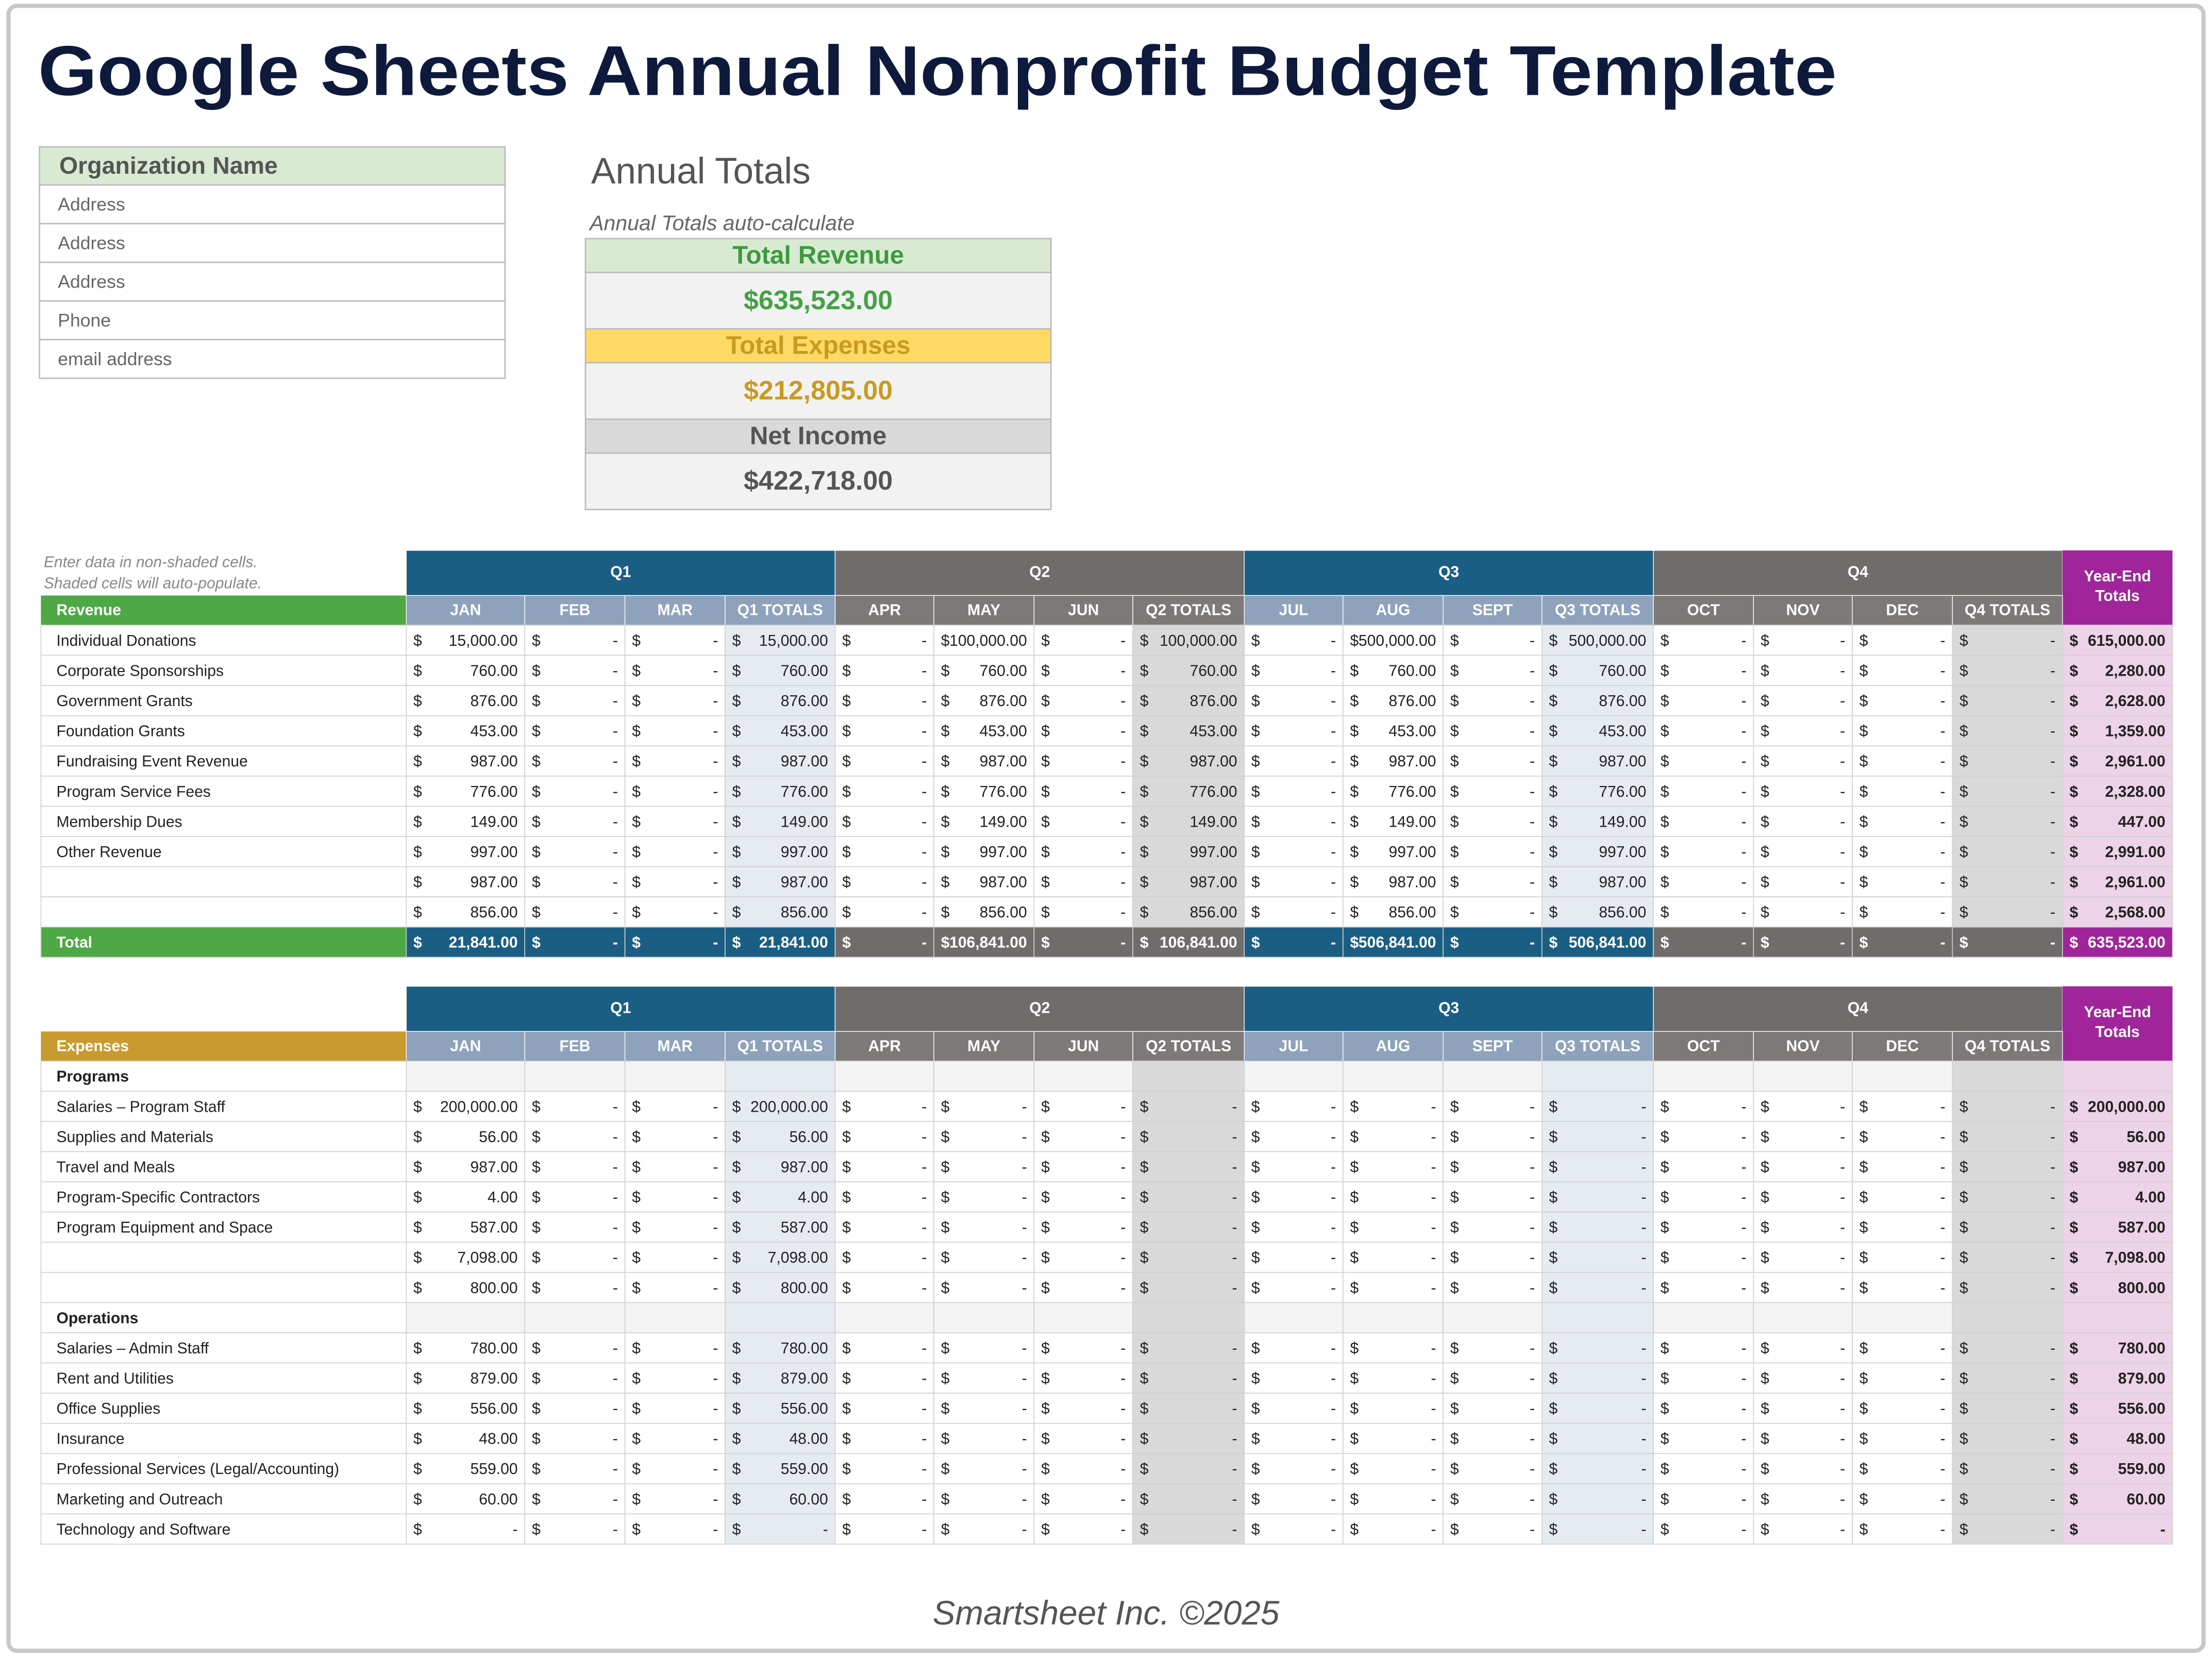  What do you see at coordinates (503, 1198) in the screenshot?
I see `cell-value: 4.00` at bounding box center [503, 1198].